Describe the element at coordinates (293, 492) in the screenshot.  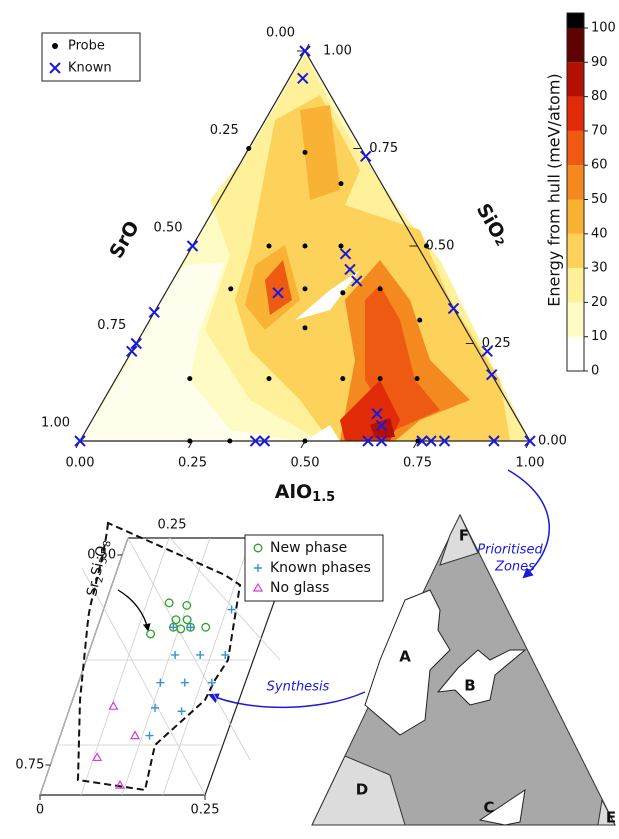
I see `axis-label-main: AlO` at that location.